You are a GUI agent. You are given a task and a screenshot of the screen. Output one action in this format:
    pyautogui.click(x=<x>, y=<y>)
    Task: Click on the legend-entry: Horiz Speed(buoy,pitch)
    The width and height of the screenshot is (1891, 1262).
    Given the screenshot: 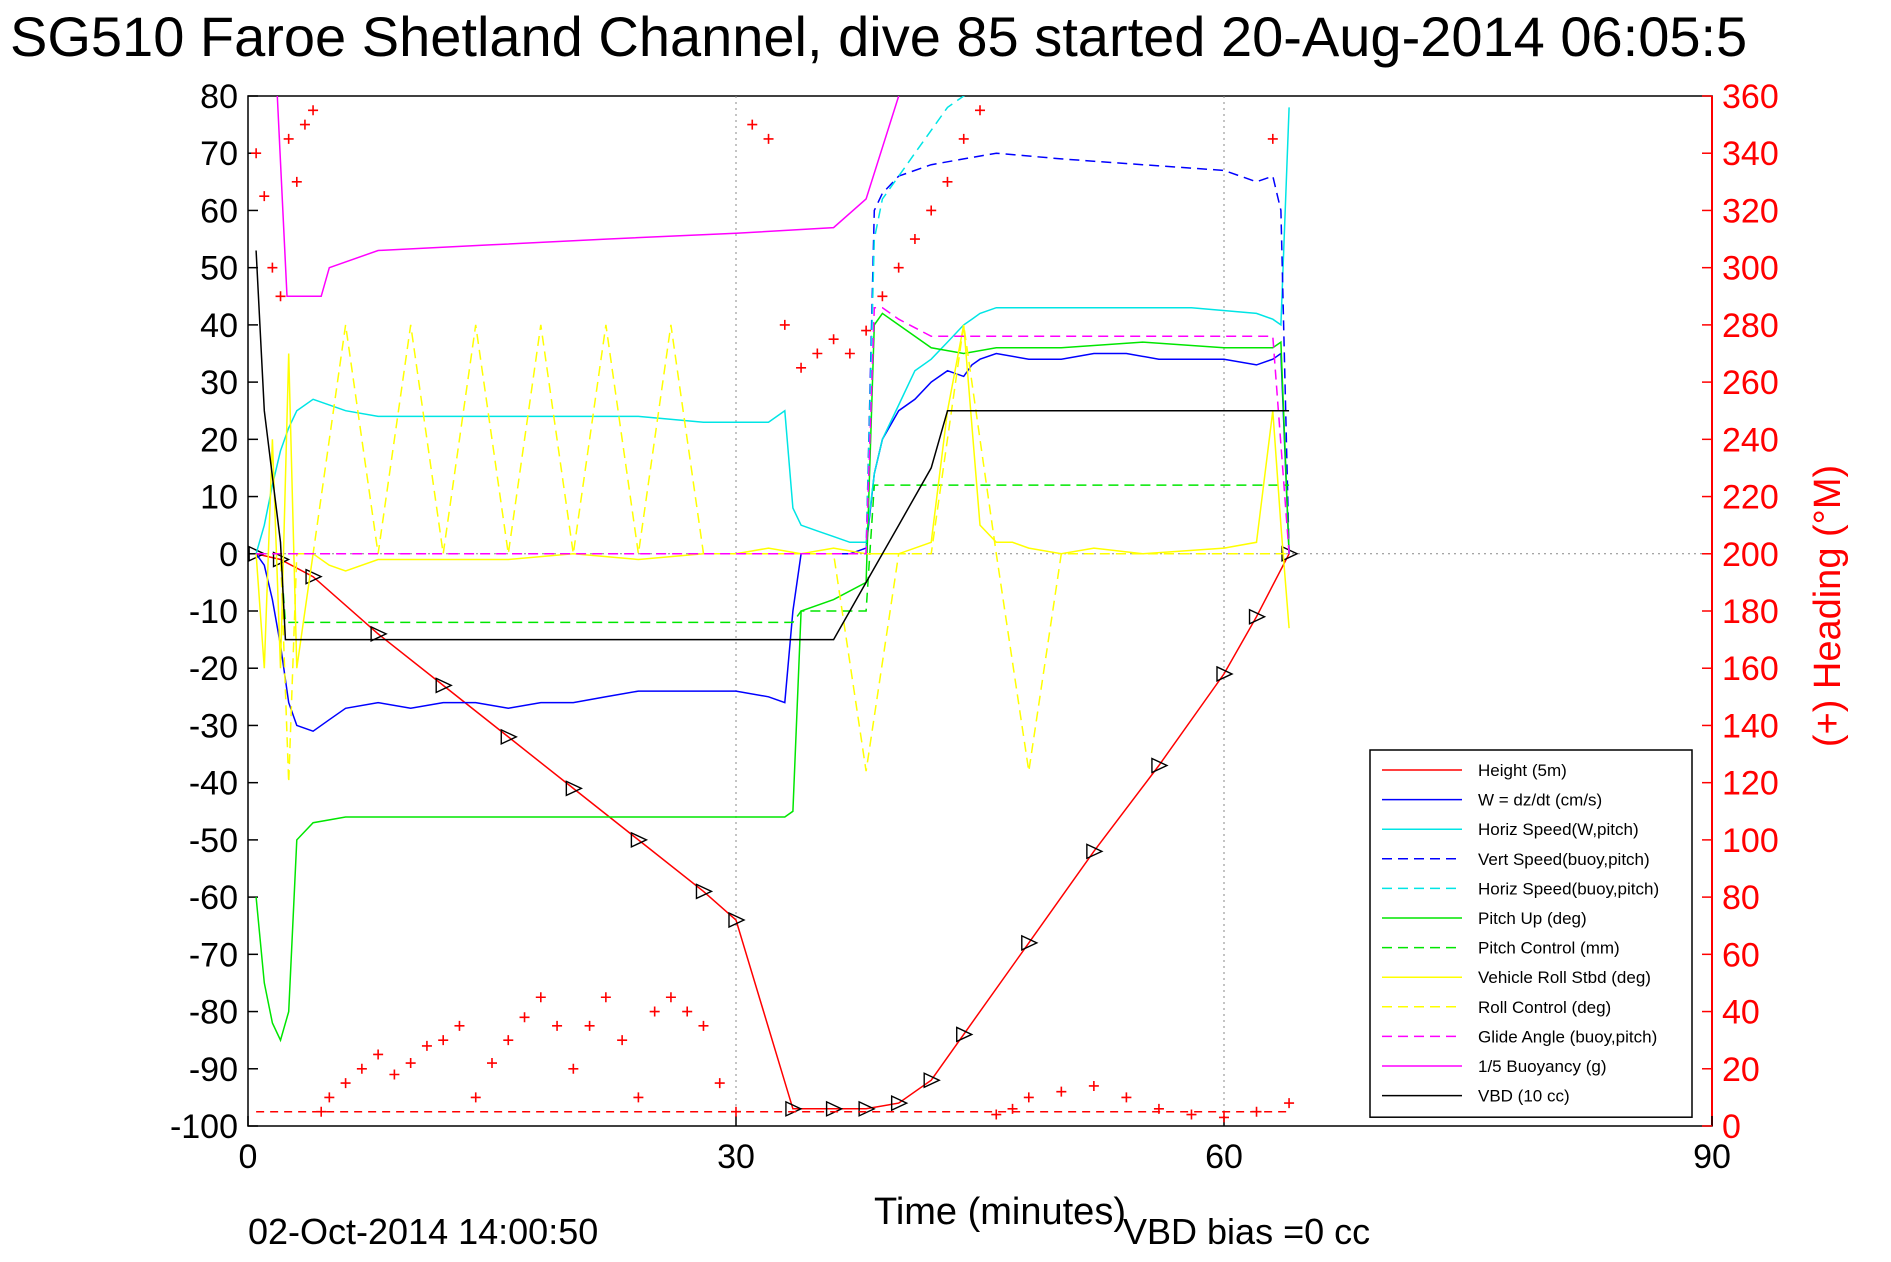 What is the action you would take?
    pyautogui.click(x=1568, y=888)
    